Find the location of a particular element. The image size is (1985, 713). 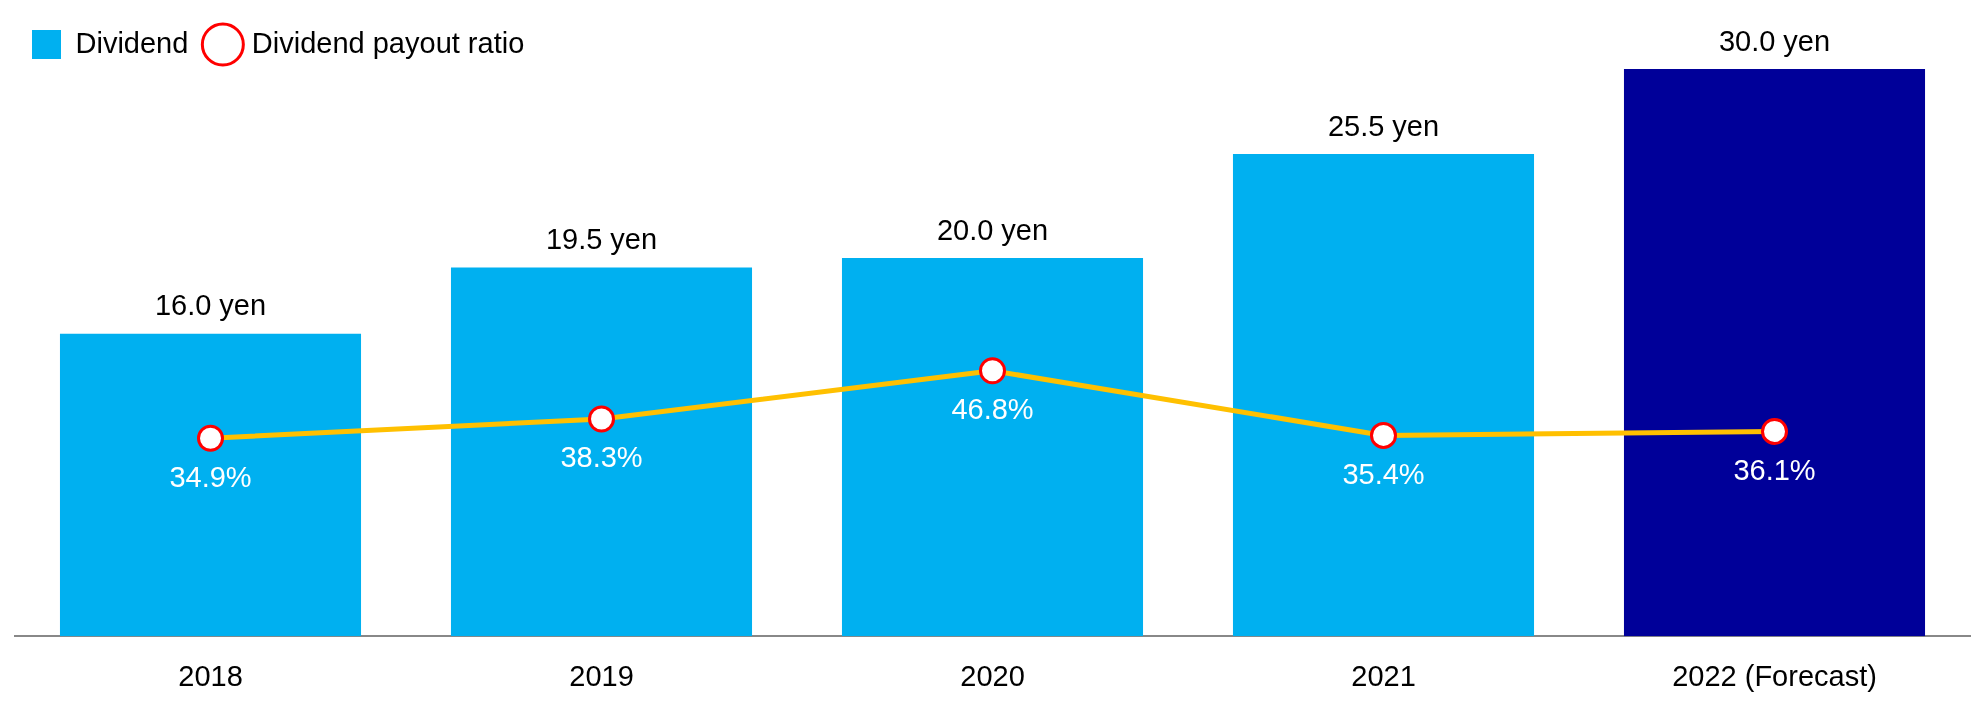

data-label: 19.5 yen is located at coordinates (601, 239).